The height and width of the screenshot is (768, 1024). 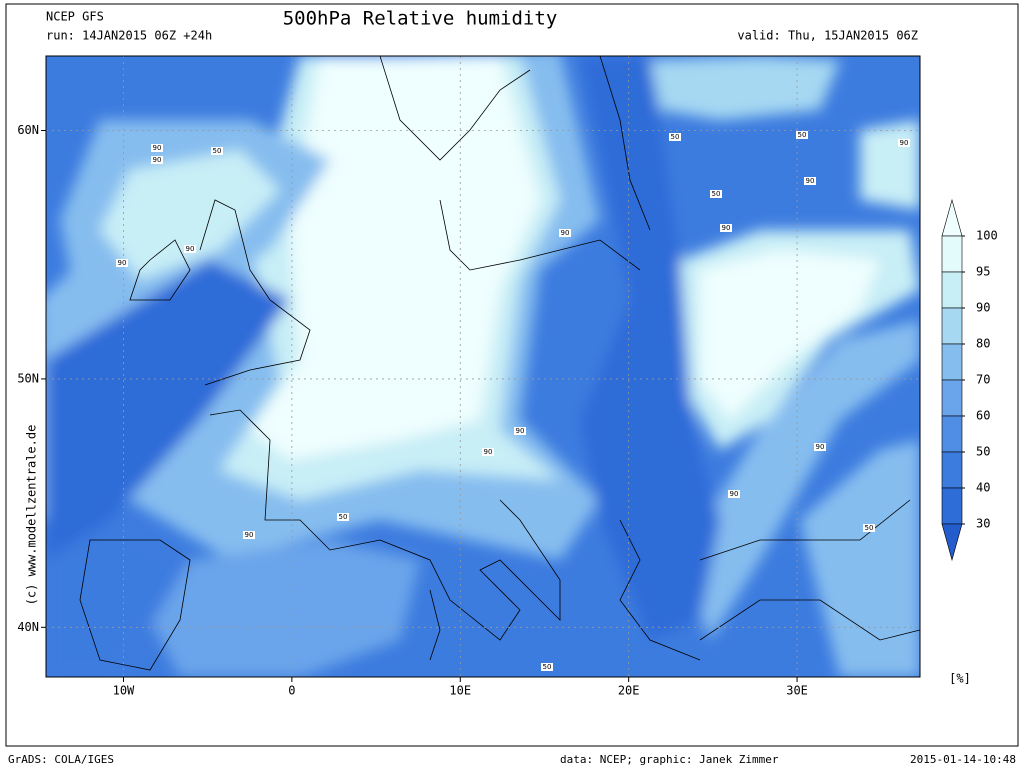 What do you see at coordinates (963, 759) in the screenshot?
I see `footer-timestamp: 2015-01-14-10:48` at bounding box center [963, 759].